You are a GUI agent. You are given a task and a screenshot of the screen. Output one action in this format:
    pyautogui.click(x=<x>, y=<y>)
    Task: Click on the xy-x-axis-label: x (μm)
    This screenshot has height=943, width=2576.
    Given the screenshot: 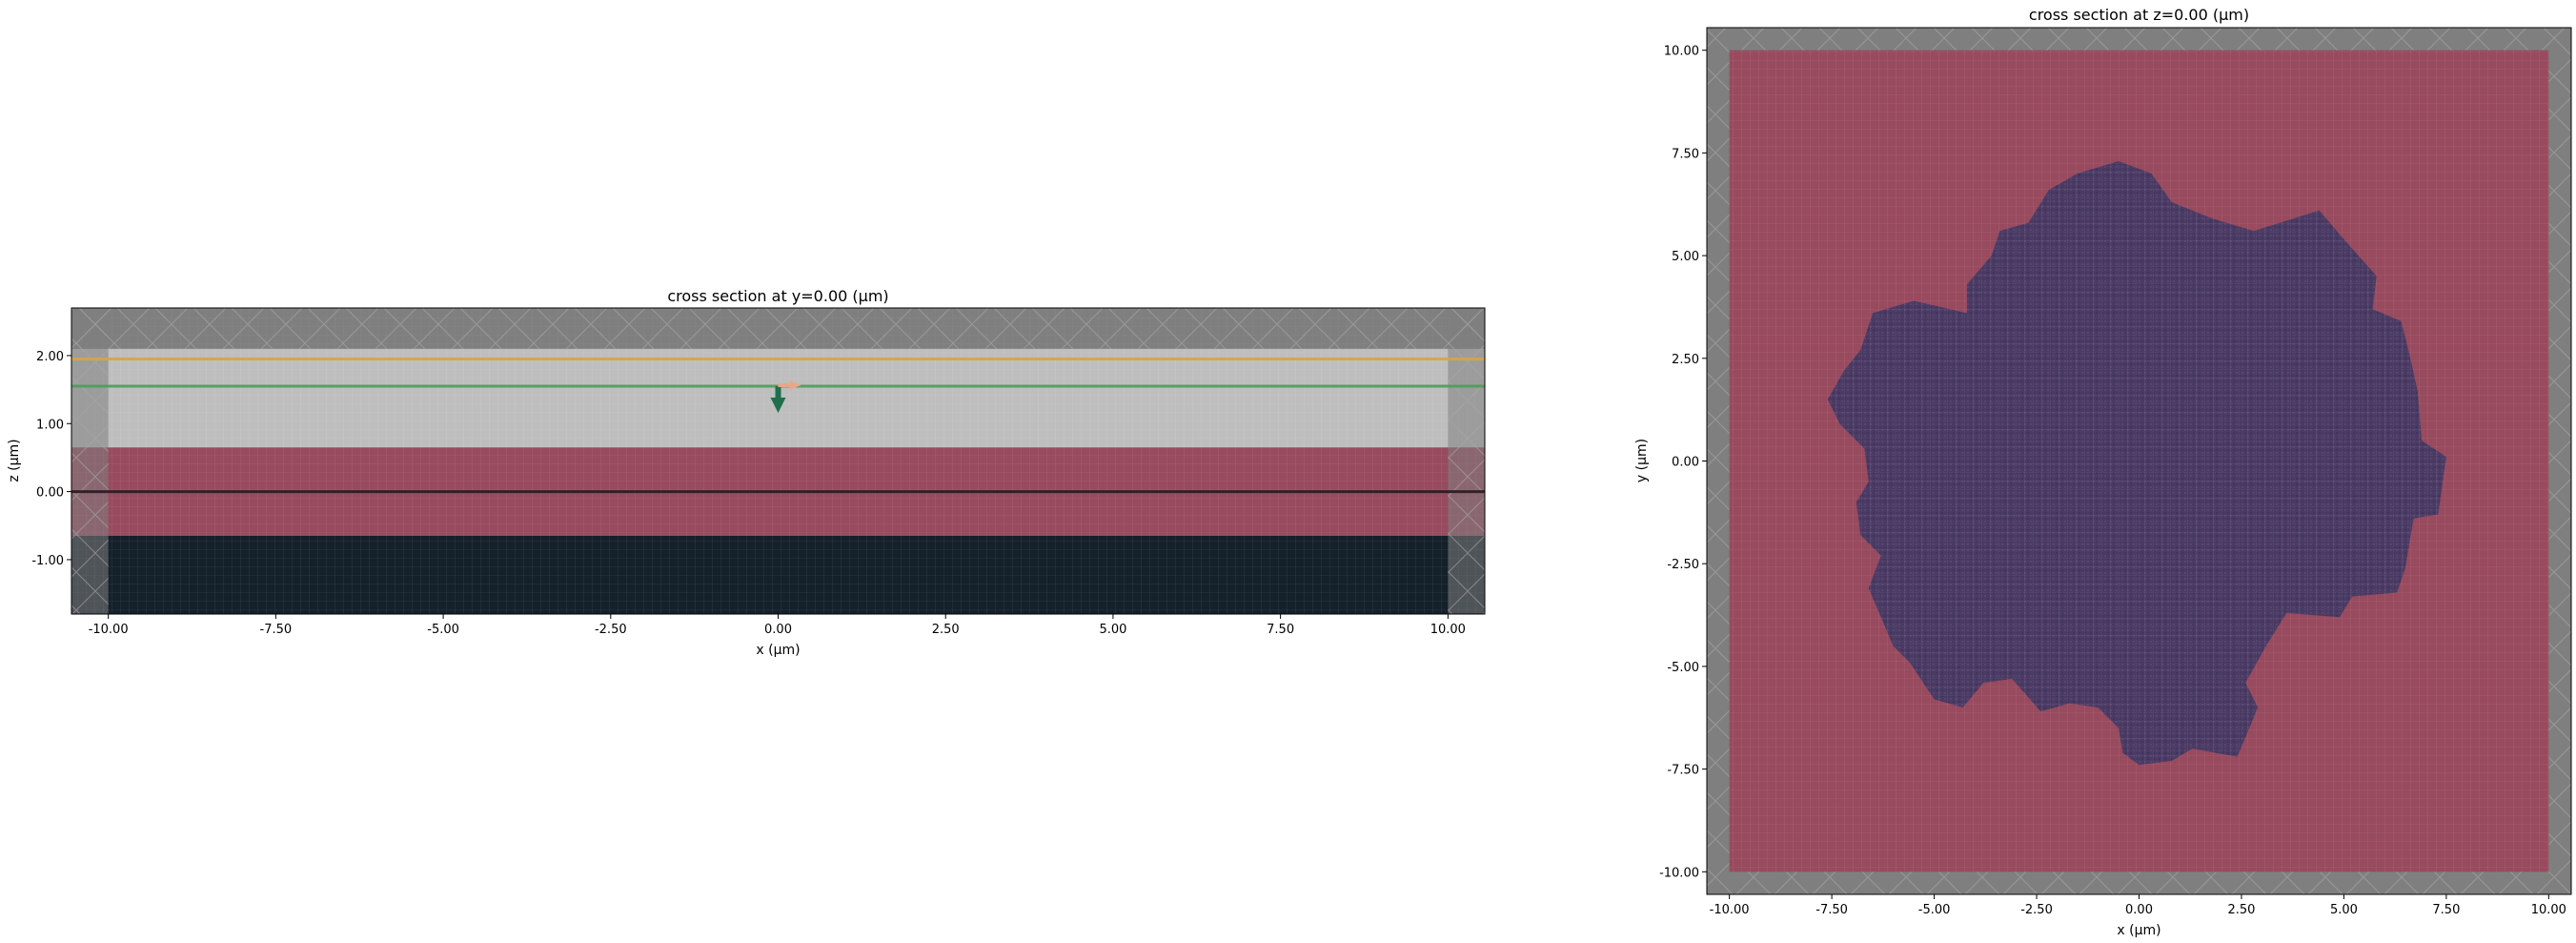 What is the action you would take?
    pyautogui.click(x=2138, y=930)
    